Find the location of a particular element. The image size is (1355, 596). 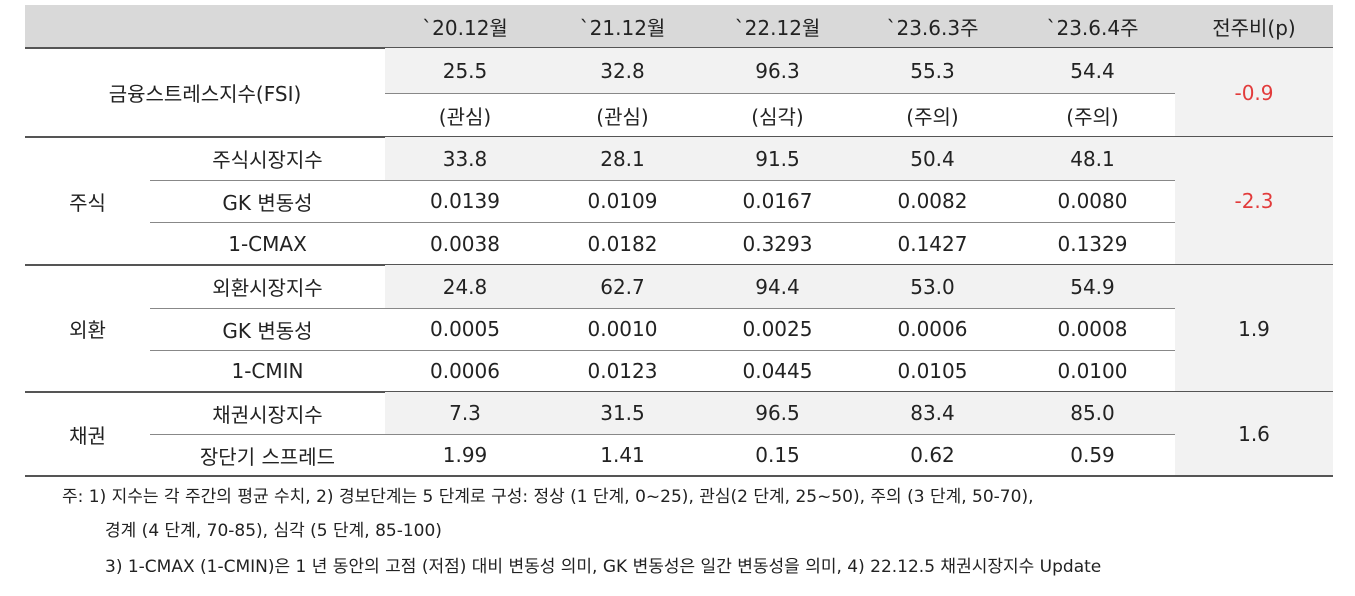

column-header: 전주비(p) is located at coordinates (1254, 28).